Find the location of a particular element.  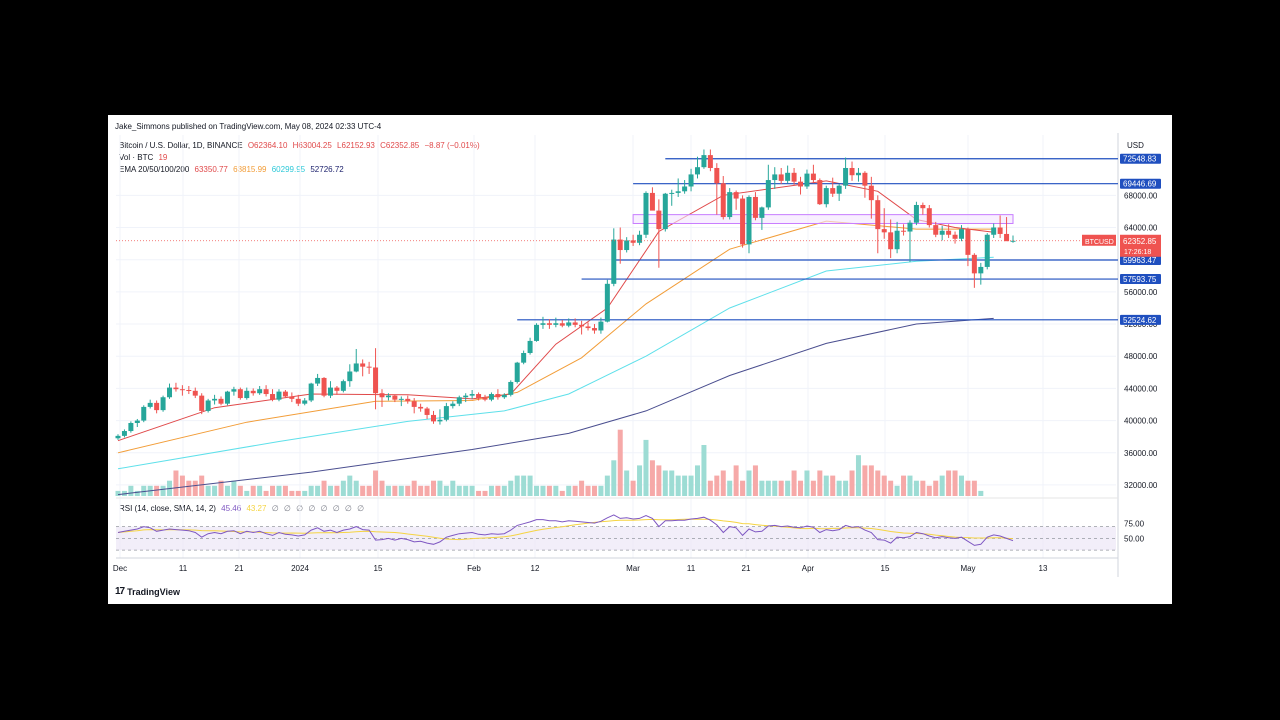

tradingview-brand: 17 TradingView is located at coordinates (147, 591).